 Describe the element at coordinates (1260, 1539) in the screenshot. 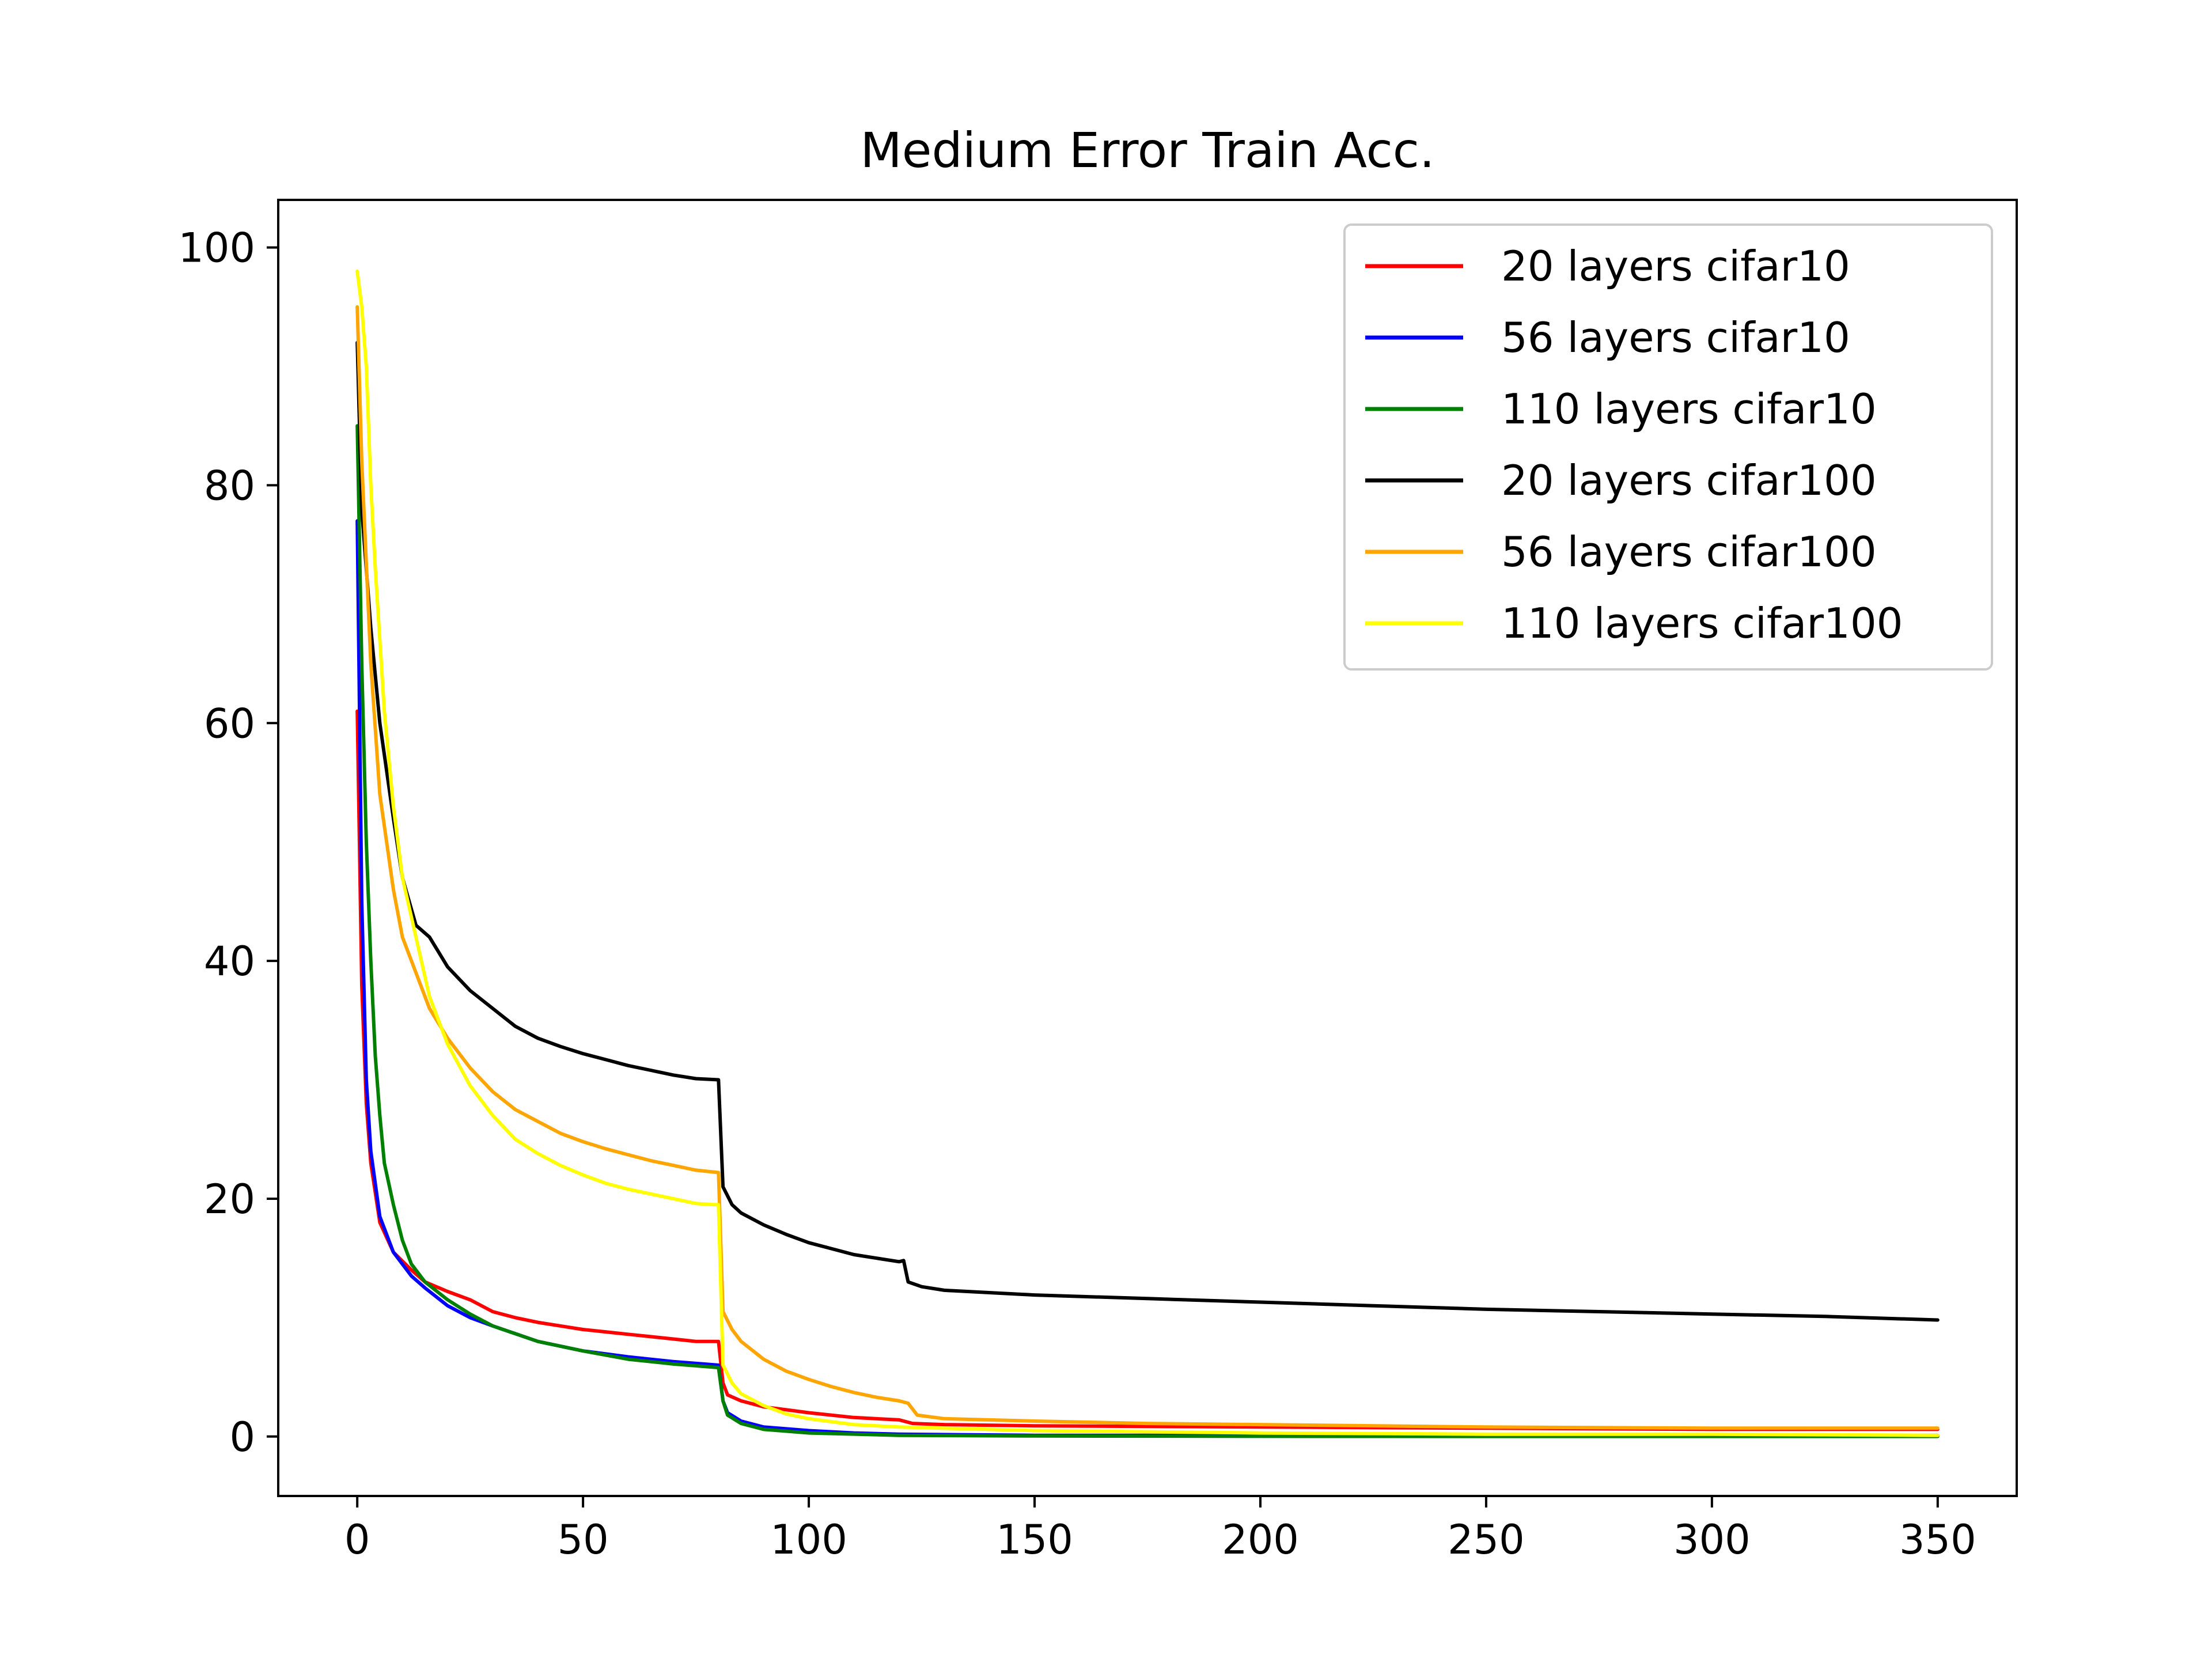

I see `x-tick-label: 200` at that location.